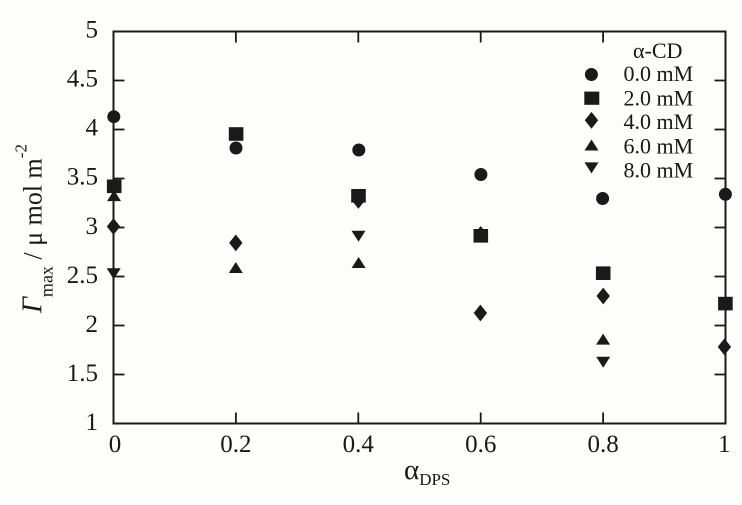 This screenshot has height=505, width=742. What do you see at coordinates (82, 275) in the screenshot?
I see `svg-text: 2.5` at bounding box center [82, 275].